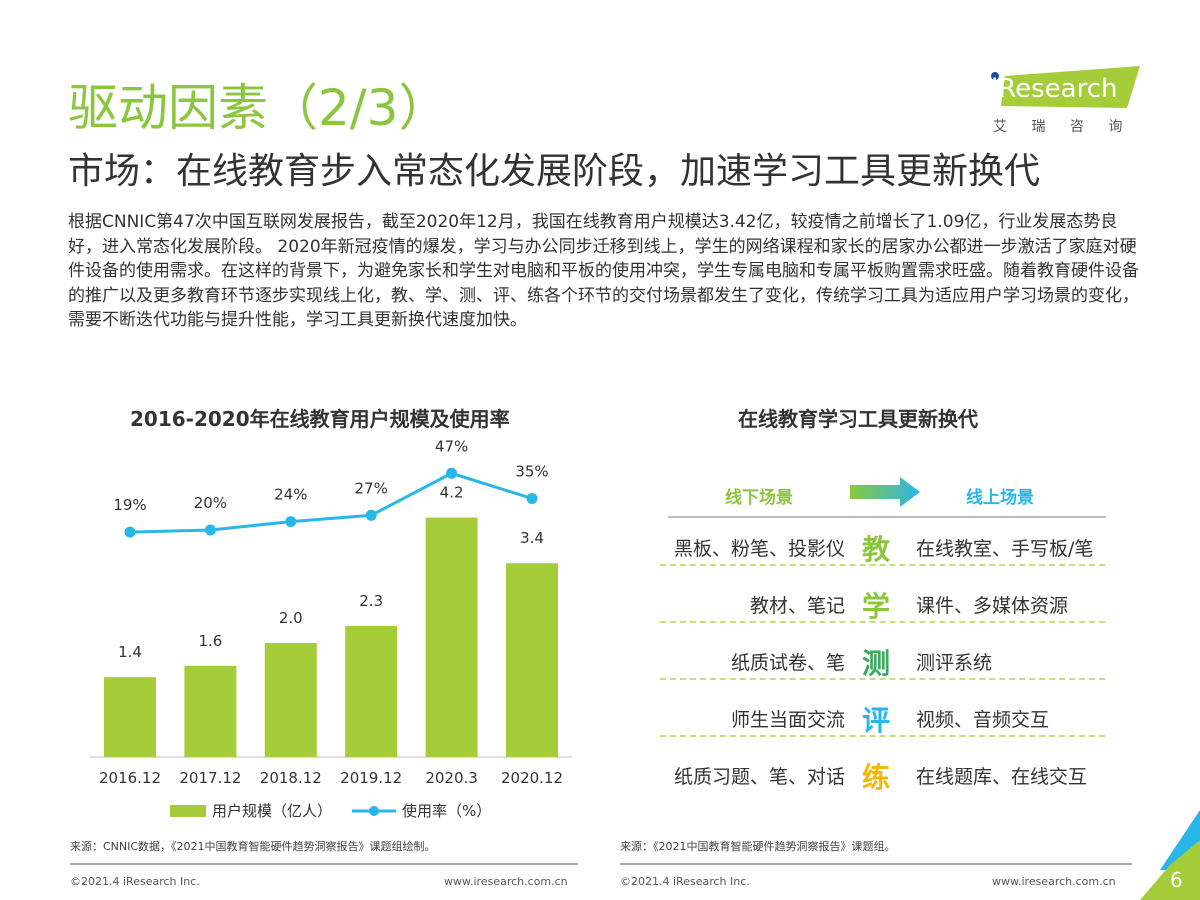 The width and height of the screenshot is (1200, 900). I want to click on bar-label: 1.4, so click(130, 652).